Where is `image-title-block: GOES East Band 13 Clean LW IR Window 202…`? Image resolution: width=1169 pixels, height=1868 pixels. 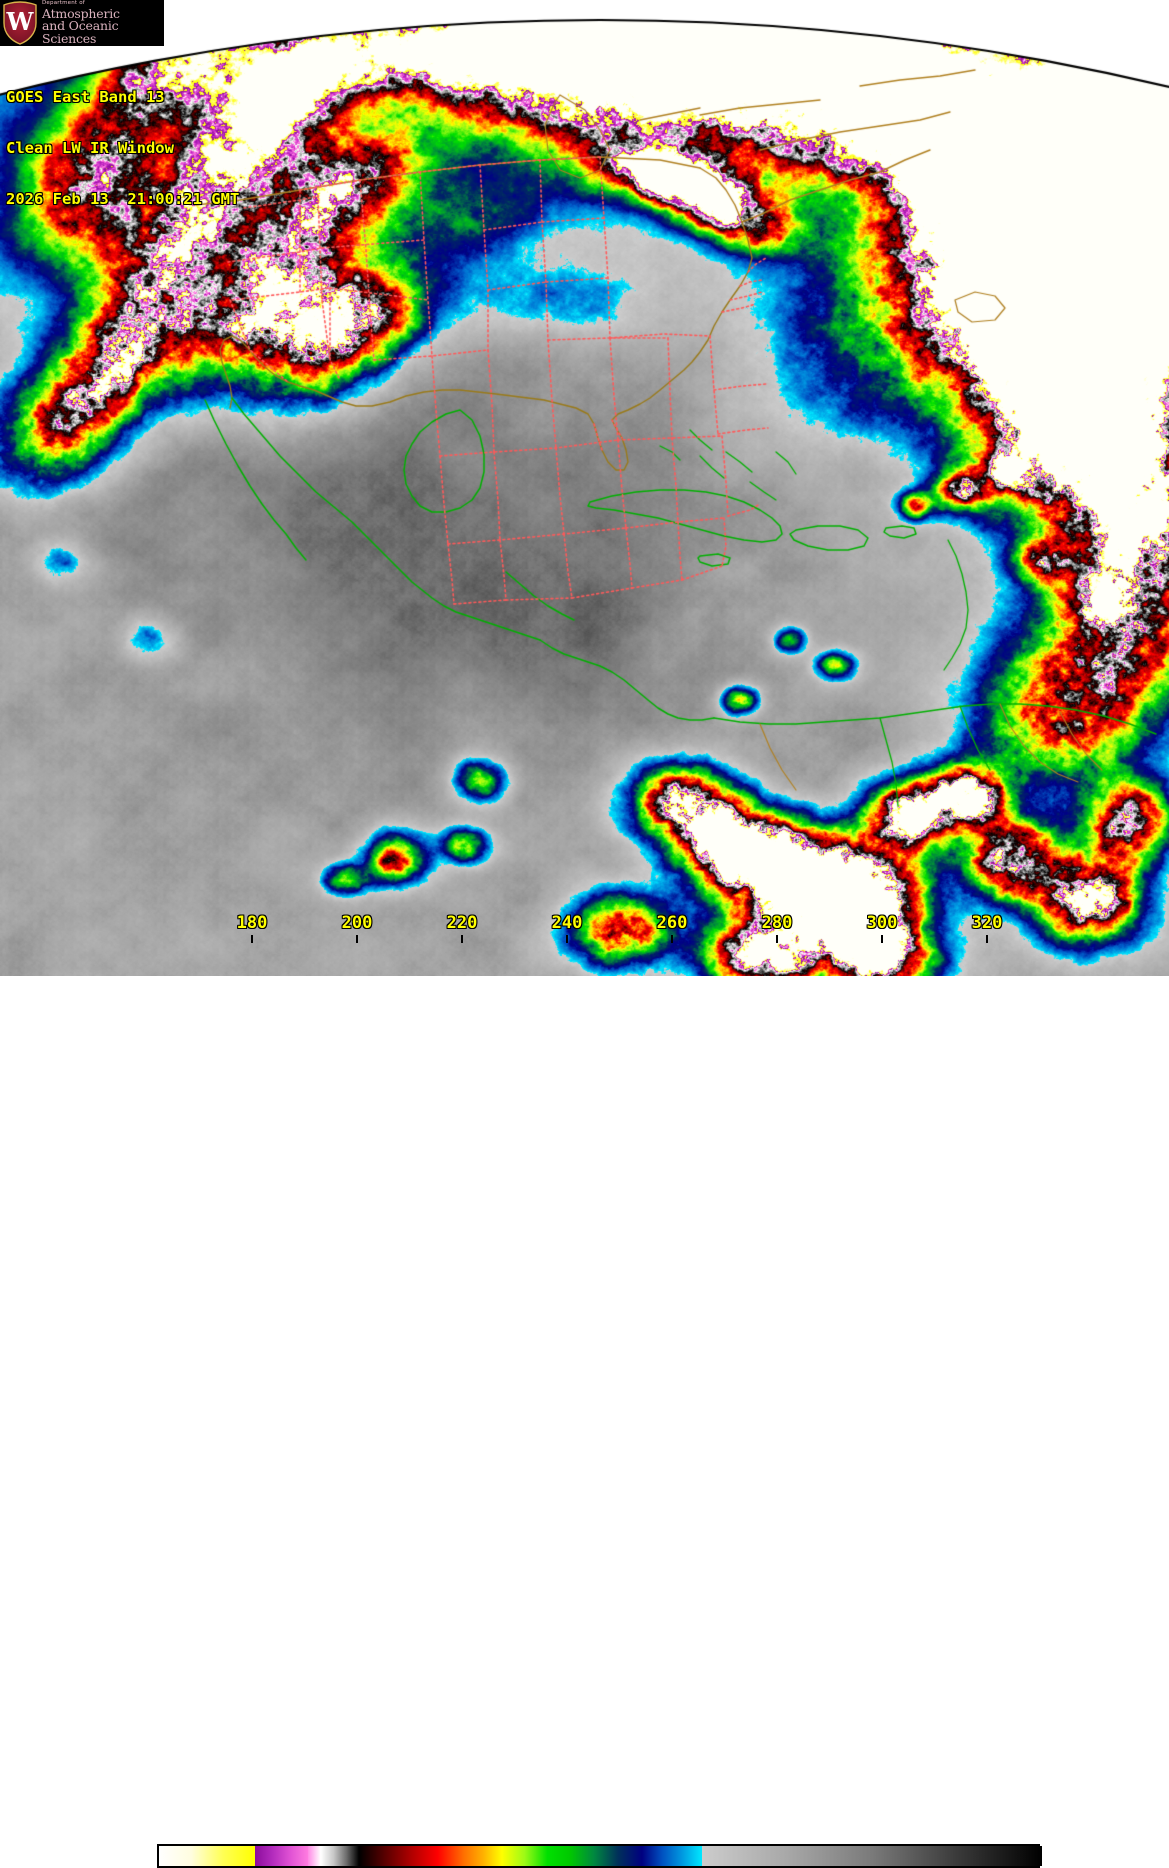
image-title-block: GOES East Band 13 Clean LW IR Window 202… is located at coordinates (122, 148).